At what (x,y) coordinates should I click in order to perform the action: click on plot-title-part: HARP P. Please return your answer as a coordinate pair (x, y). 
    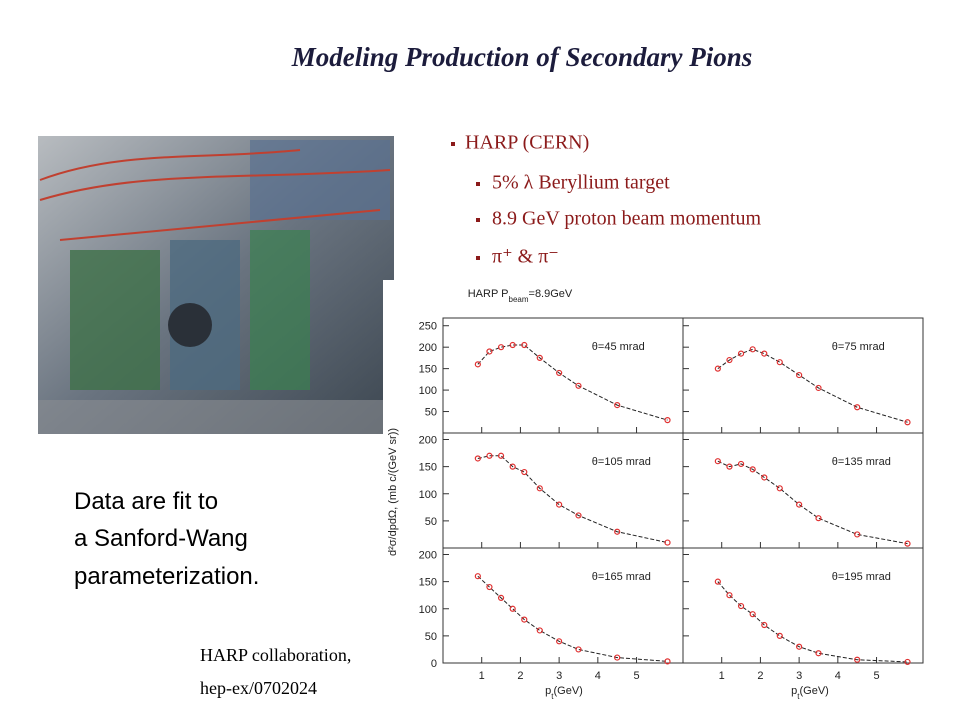
    Looking at the image, I should click on (488, 294).